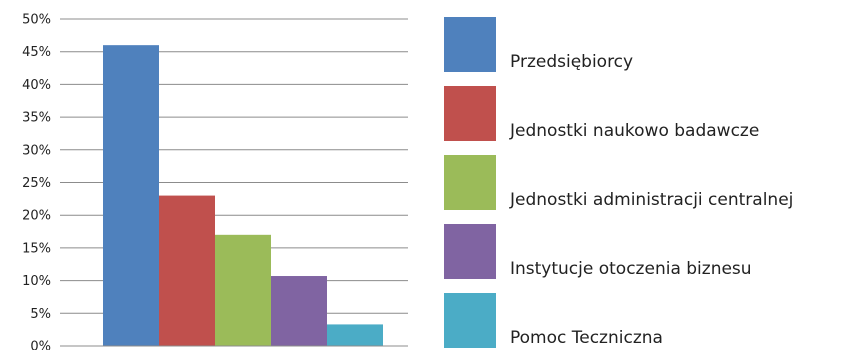 This screenshot has height=350, width=868. I want to click on legend-label: Jednostki administracji centralnej, so click(651, 200).